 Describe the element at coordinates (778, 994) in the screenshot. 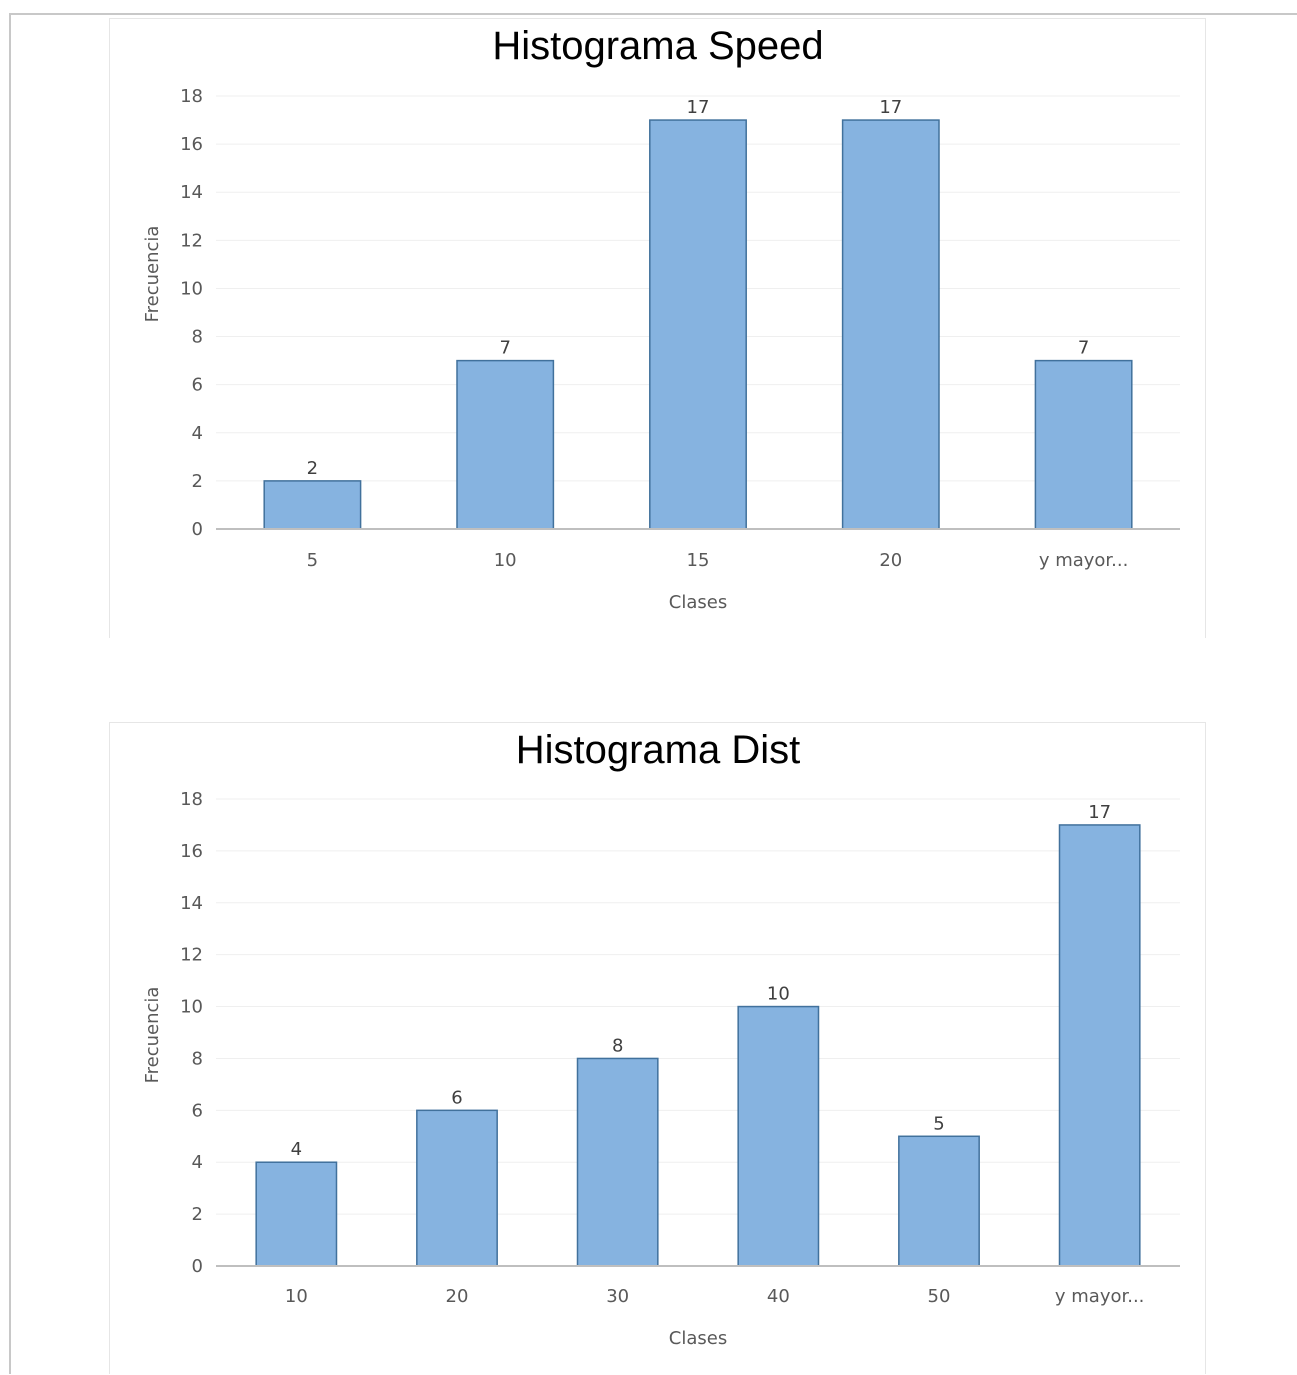

I see `data-label: 10` at that location.